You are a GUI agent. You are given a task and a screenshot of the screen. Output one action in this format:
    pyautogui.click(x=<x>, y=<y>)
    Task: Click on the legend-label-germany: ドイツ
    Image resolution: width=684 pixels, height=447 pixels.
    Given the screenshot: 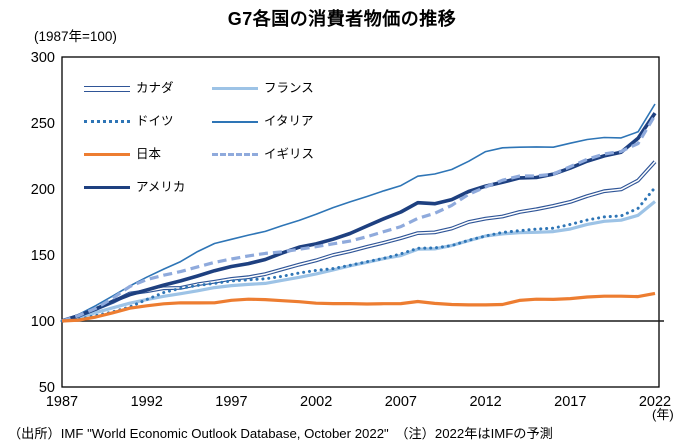 What is the action you would take?
    pyautogui.click(x=155, y=121)
    